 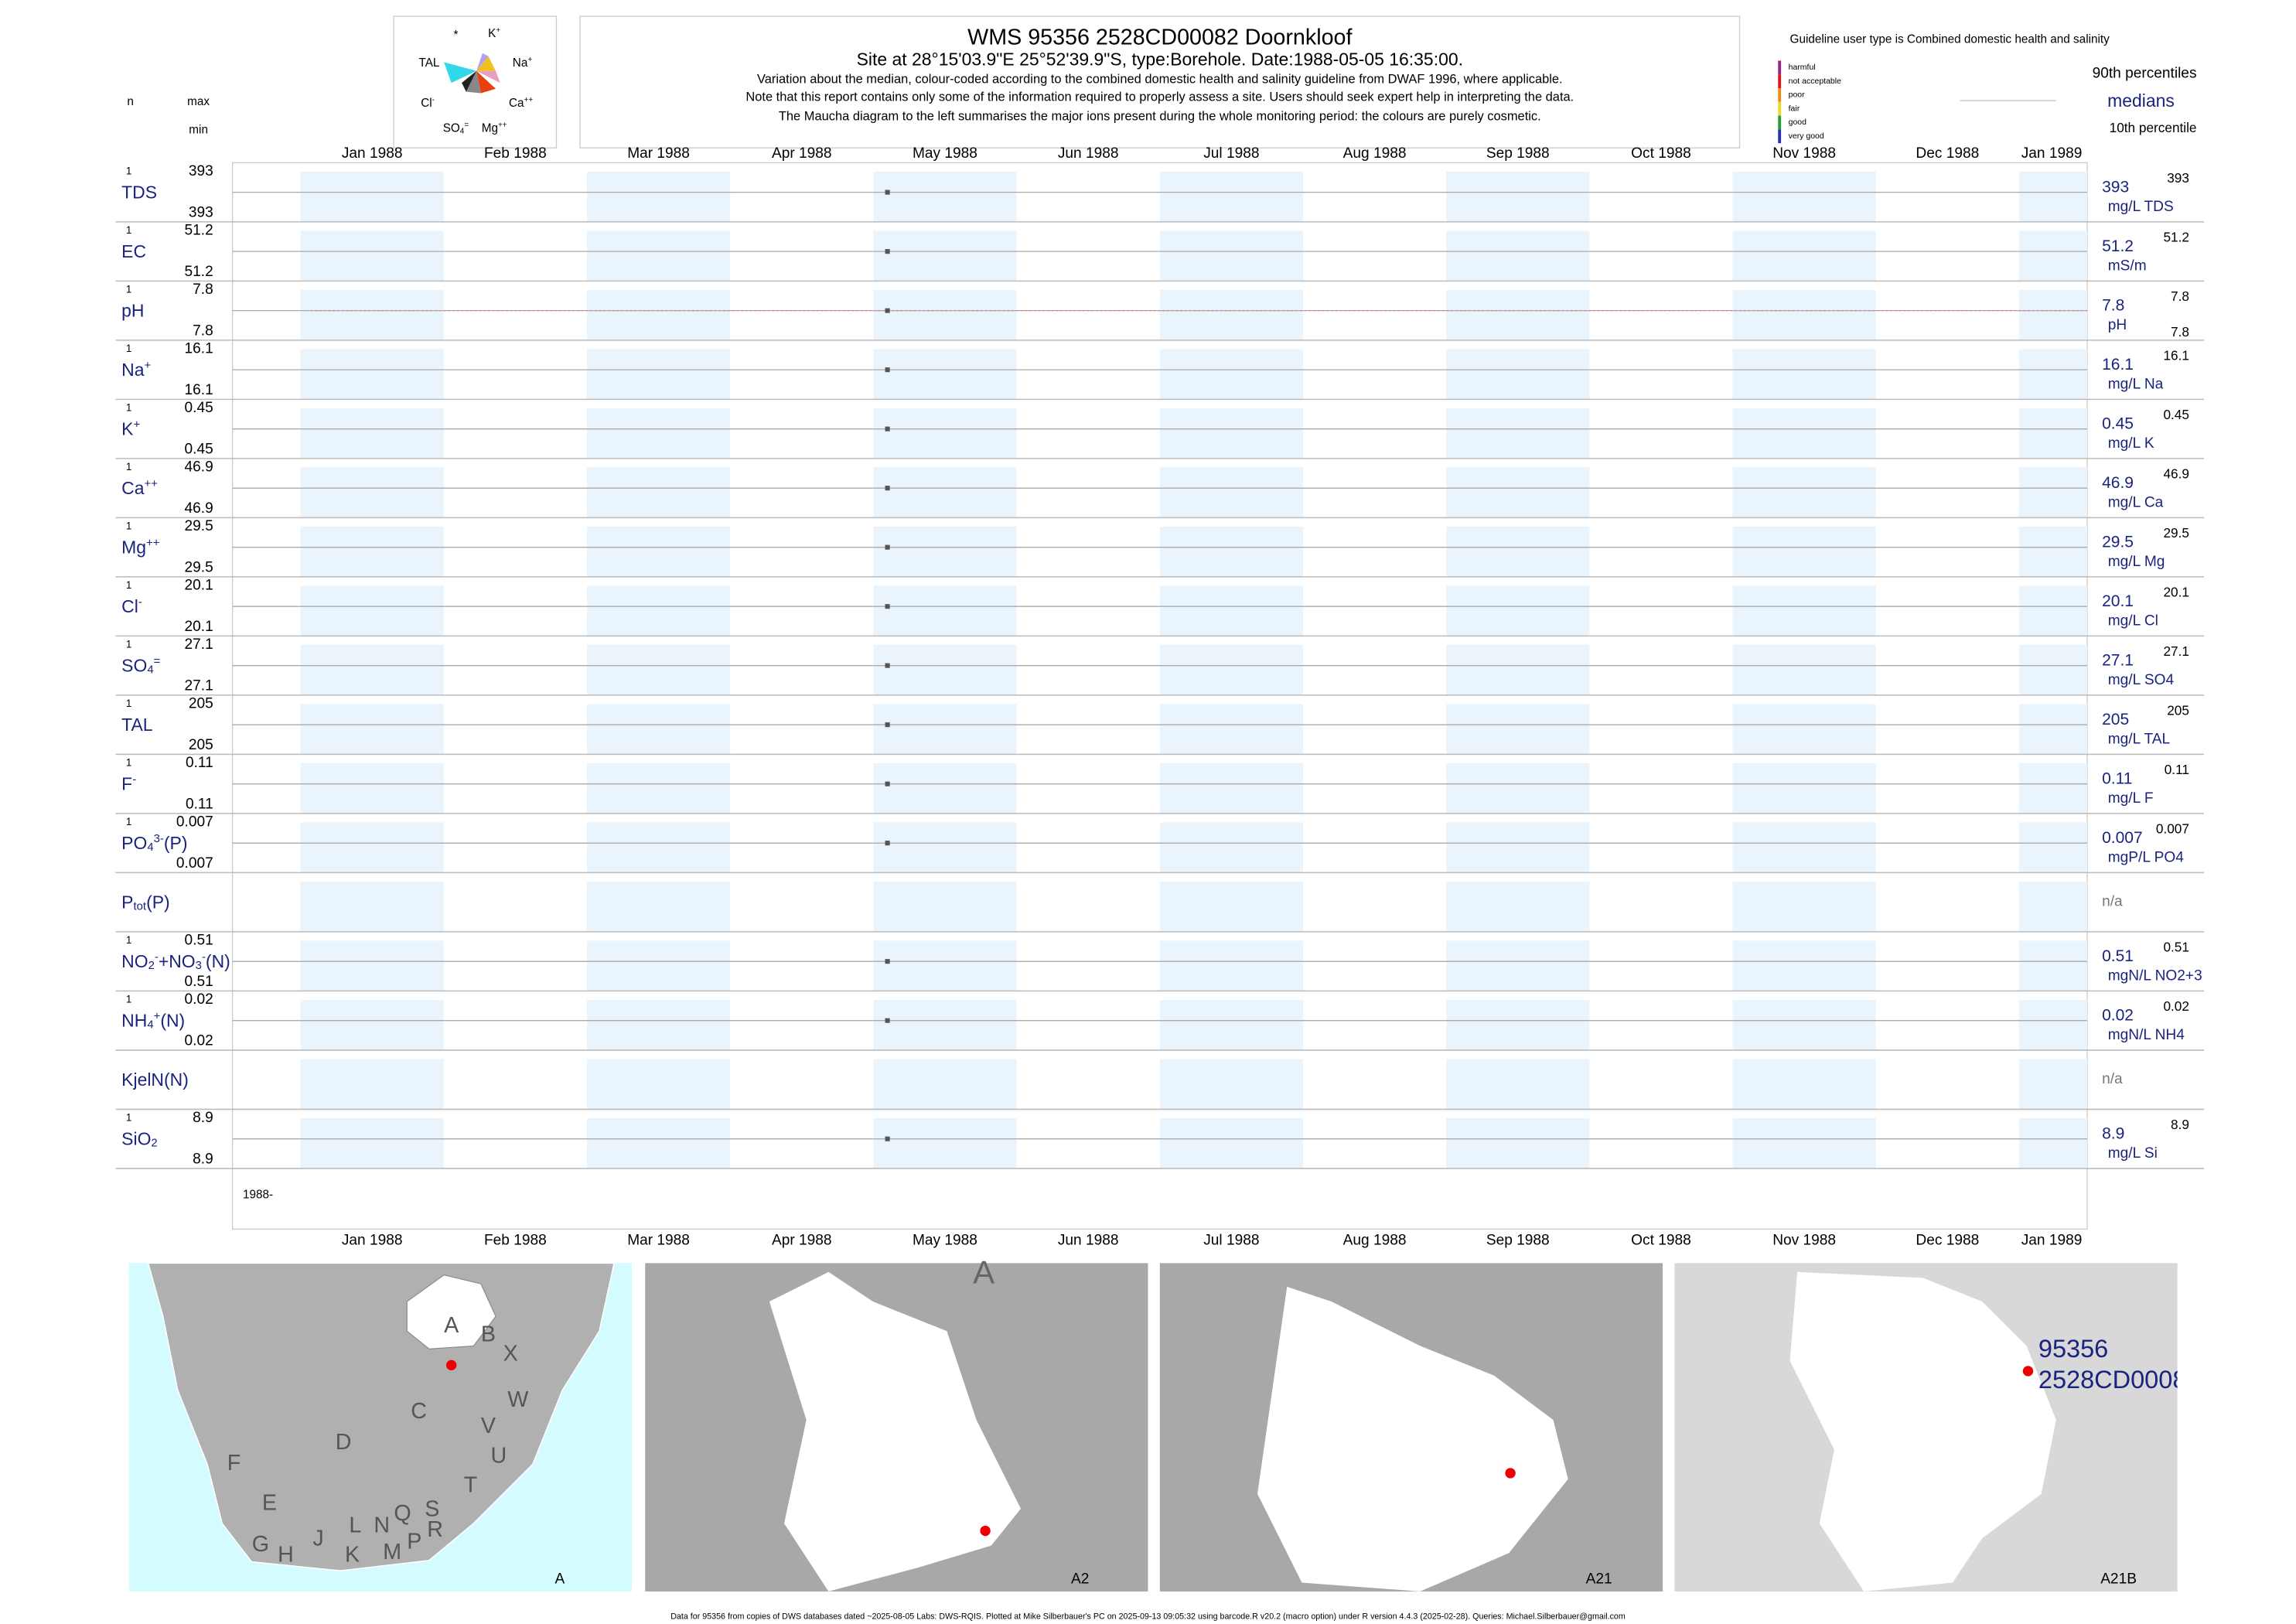 I want to click on median-label: 51.2, so click(x=2118, y=246).